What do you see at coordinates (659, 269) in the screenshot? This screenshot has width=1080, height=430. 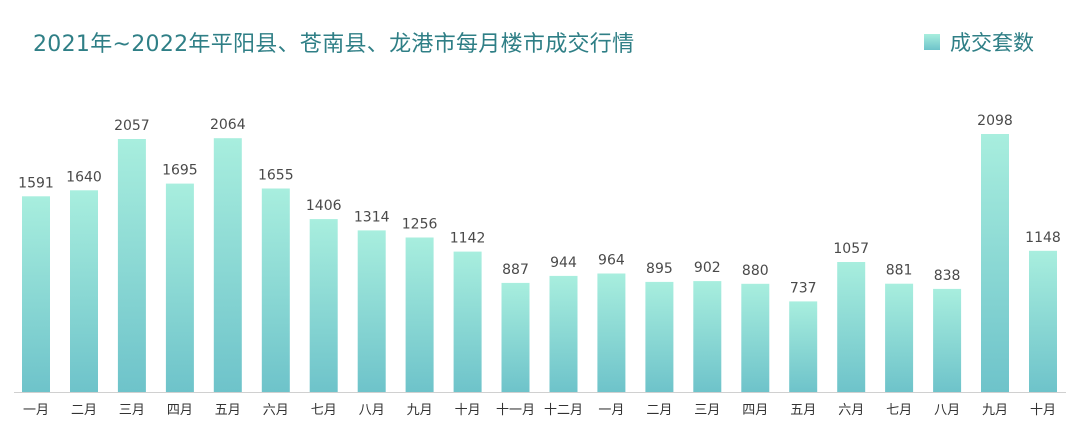 I see `bar-value-label-14: 895` at bounding box center [659, 269].